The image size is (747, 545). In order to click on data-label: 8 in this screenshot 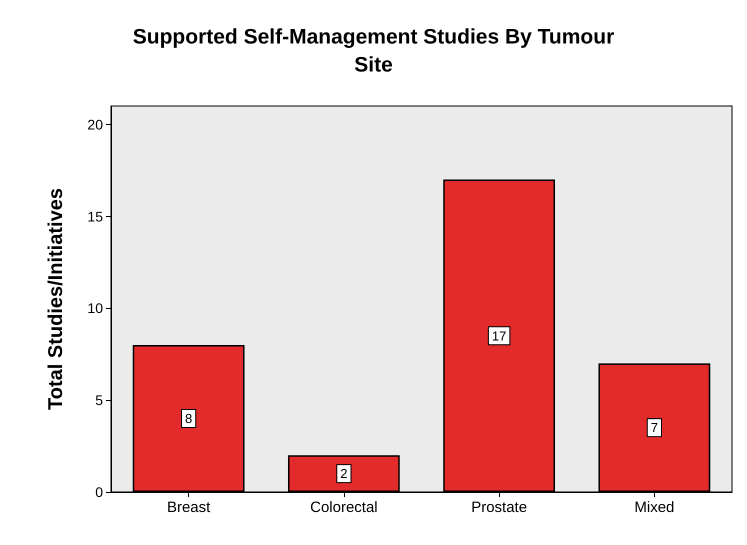, I will do `click(188, 418)`.